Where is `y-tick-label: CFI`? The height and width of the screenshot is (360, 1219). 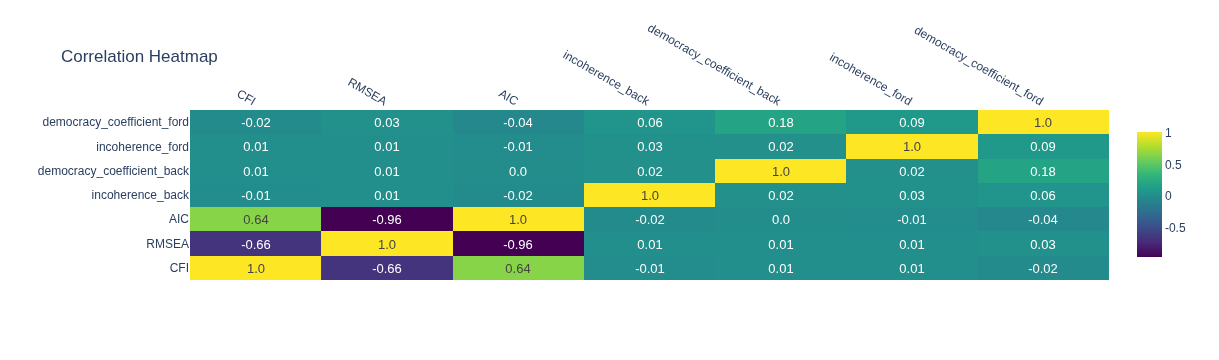
y-tick-label: CFI is located at coordinates (179, 268).